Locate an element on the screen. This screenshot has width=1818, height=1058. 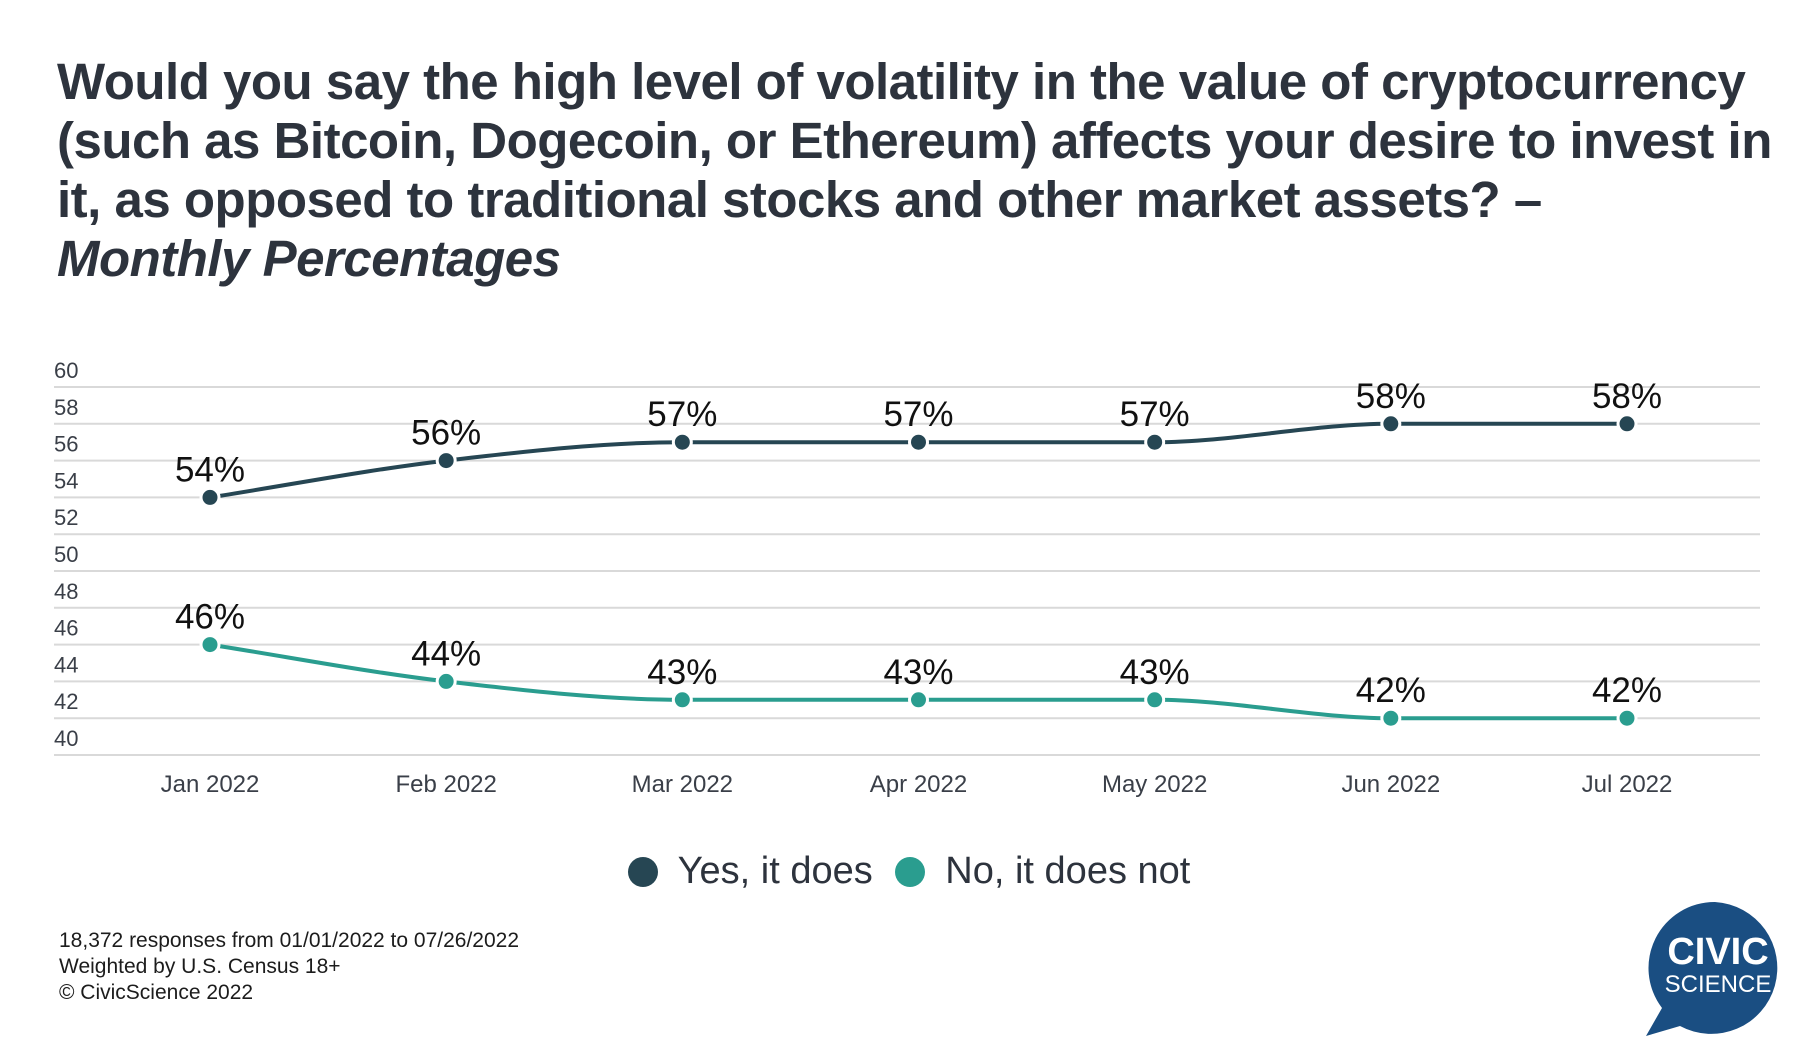
y-axis-ticks: 40 42 44 46 48 50 52 54 56 58 60 is located at coordinates (66, 554).